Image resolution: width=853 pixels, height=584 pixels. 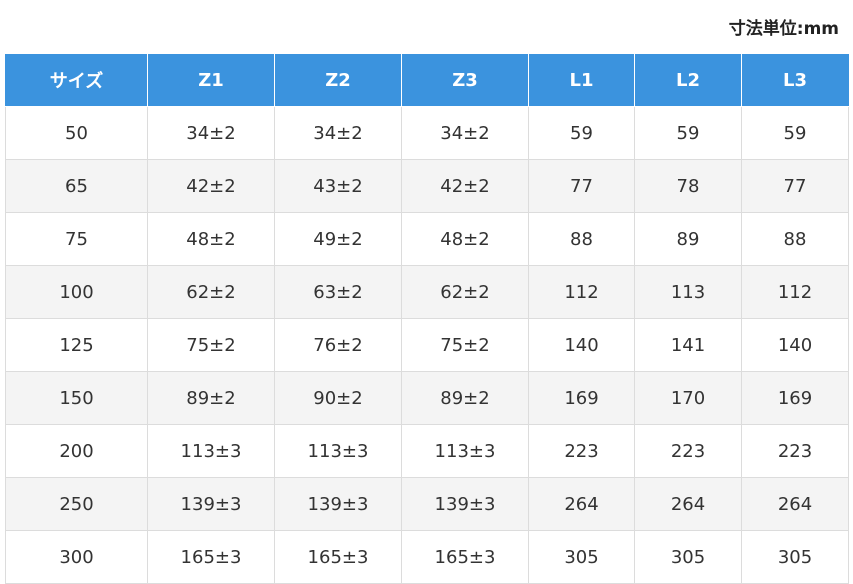 What do you see at coordinates (76, 451) in the screenshot?
I see `table-cell: 200` at bounding box center [76, 451].